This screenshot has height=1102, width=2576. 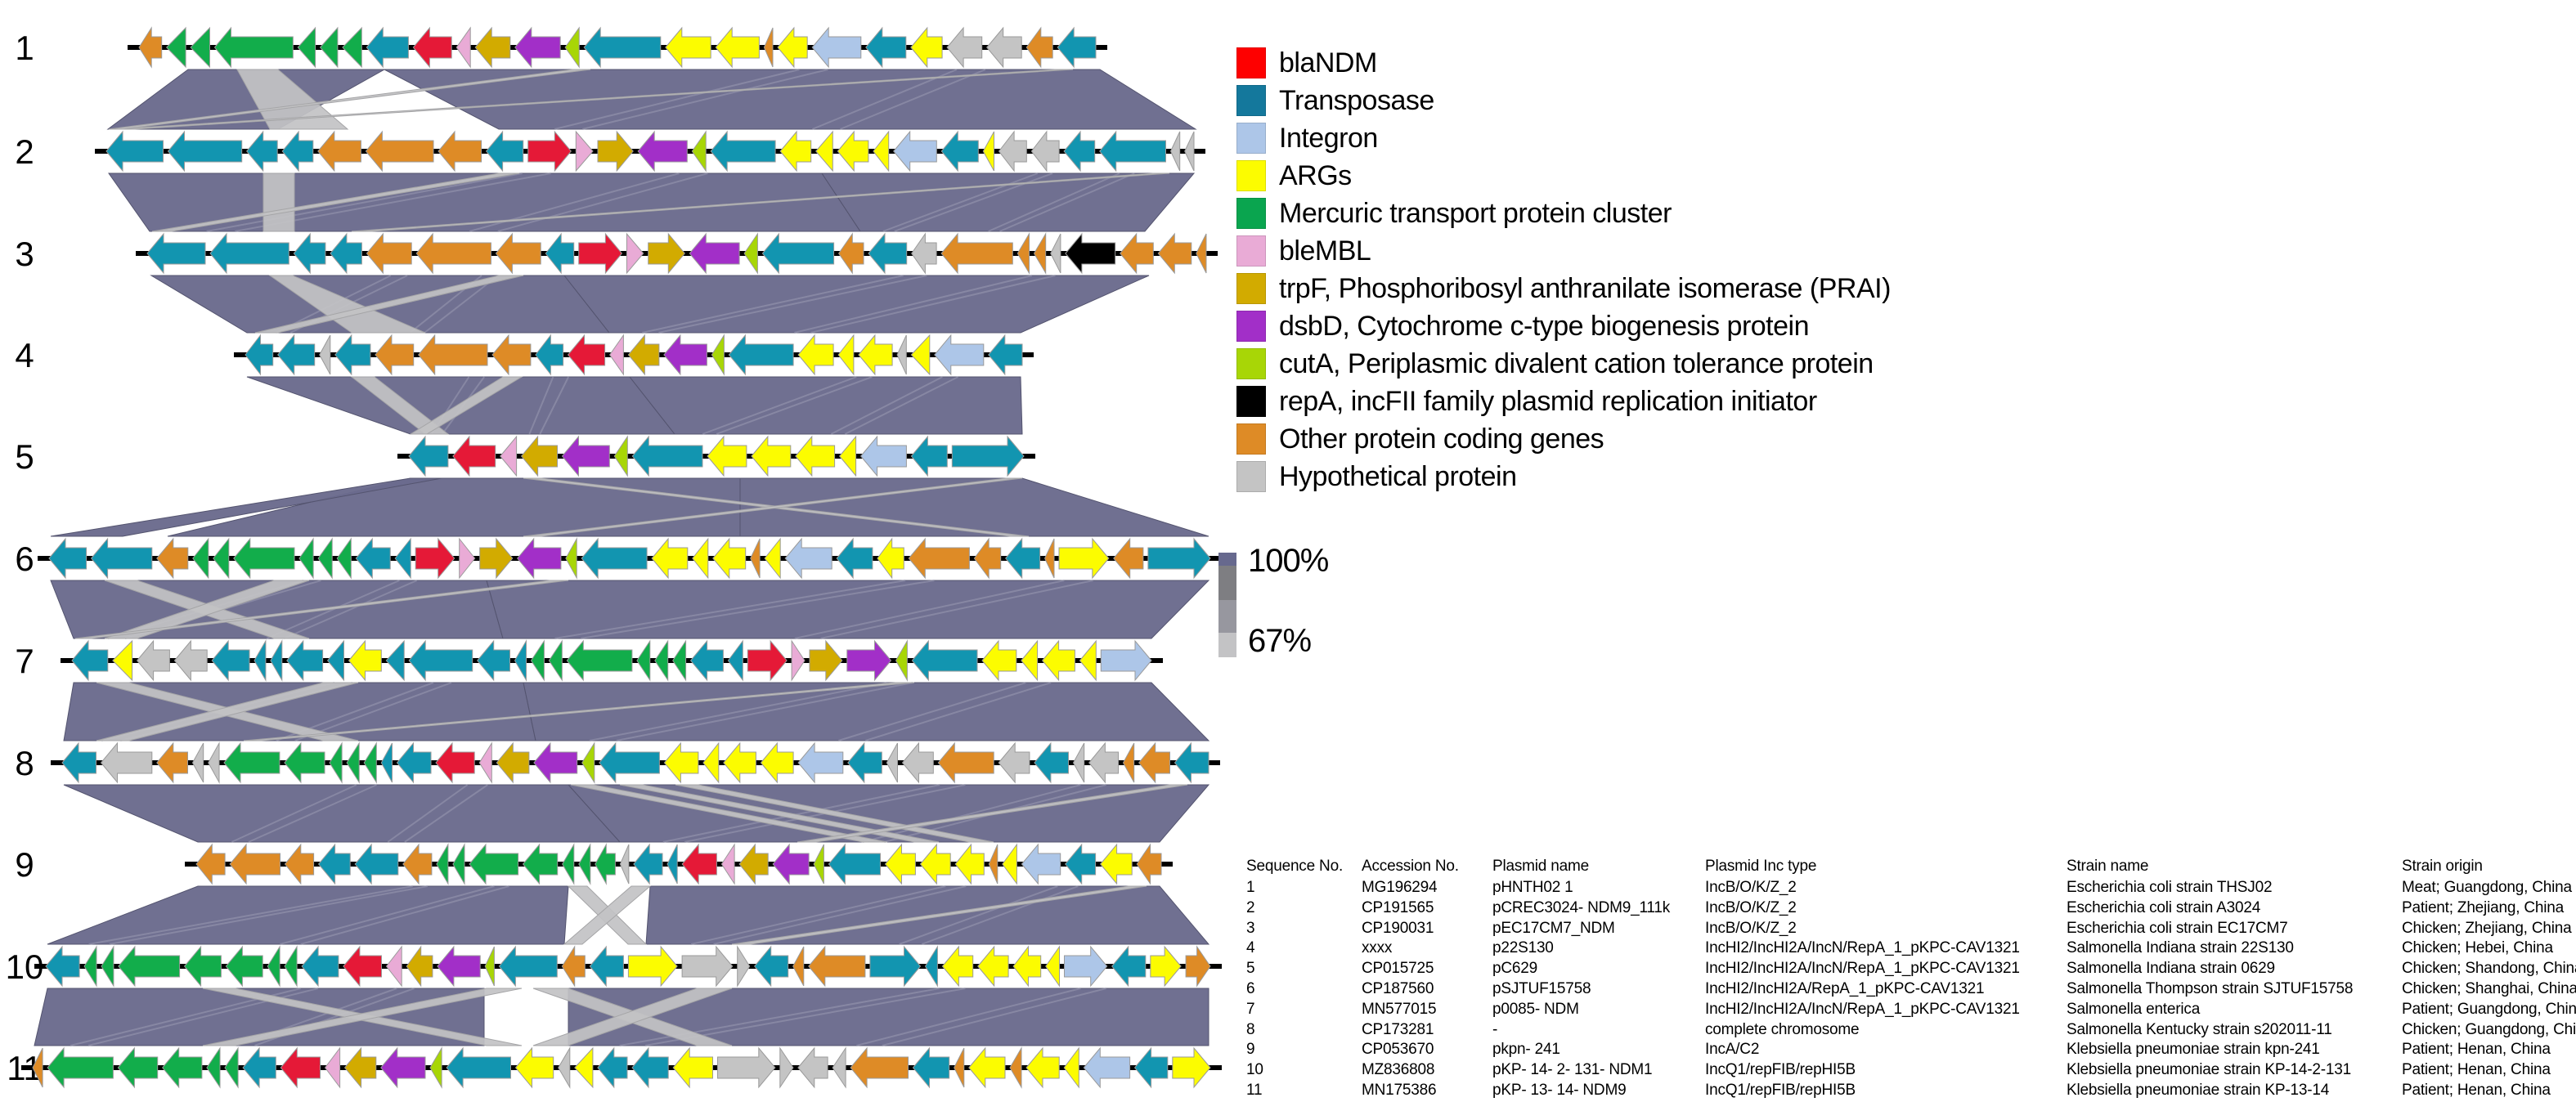 I want to click on legend-label: Hypothetical protein, so click(x=1398, y=476).